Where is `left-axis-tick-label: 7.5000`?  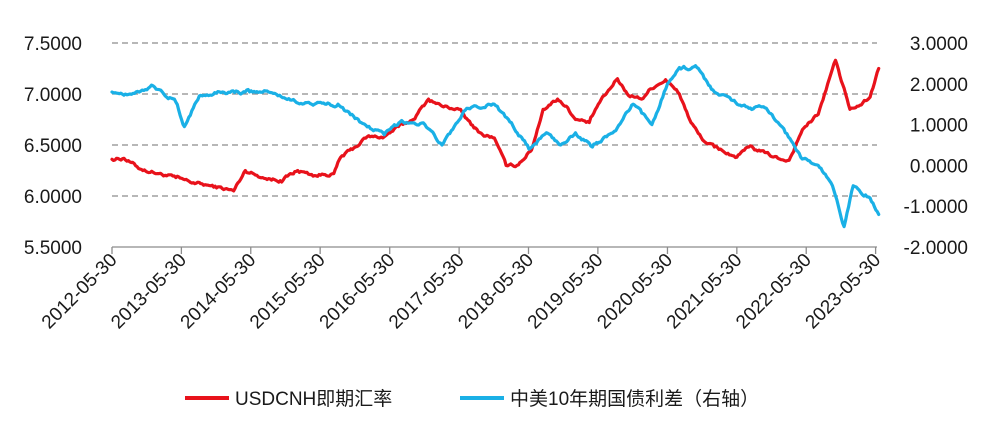 left-axis-tick-label: 7.5000 is located at coordinates (53, 44).